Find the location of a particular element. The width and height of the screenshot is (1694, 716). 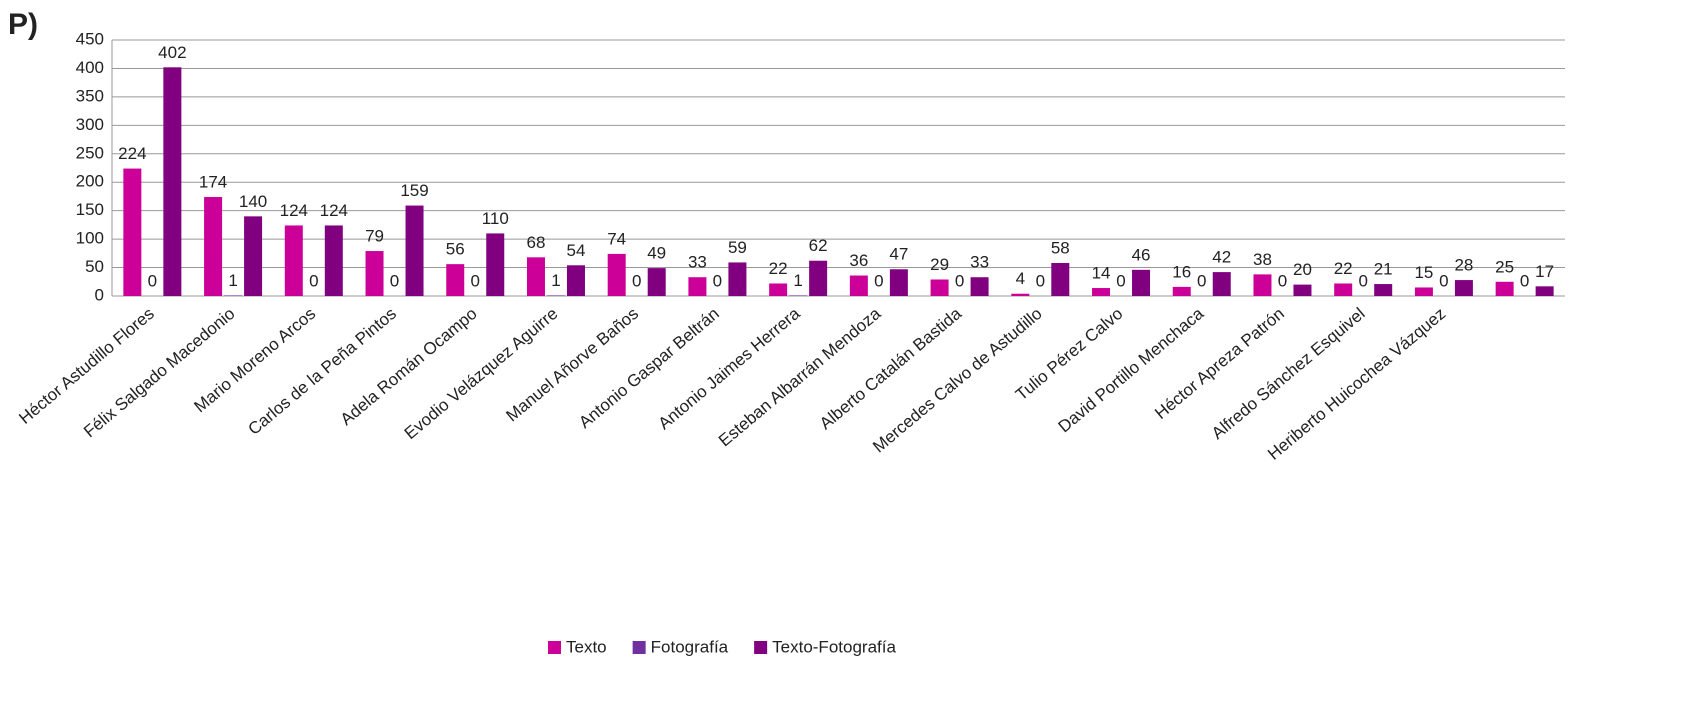

value-label: 25 is located at coordinates (1504, 266).